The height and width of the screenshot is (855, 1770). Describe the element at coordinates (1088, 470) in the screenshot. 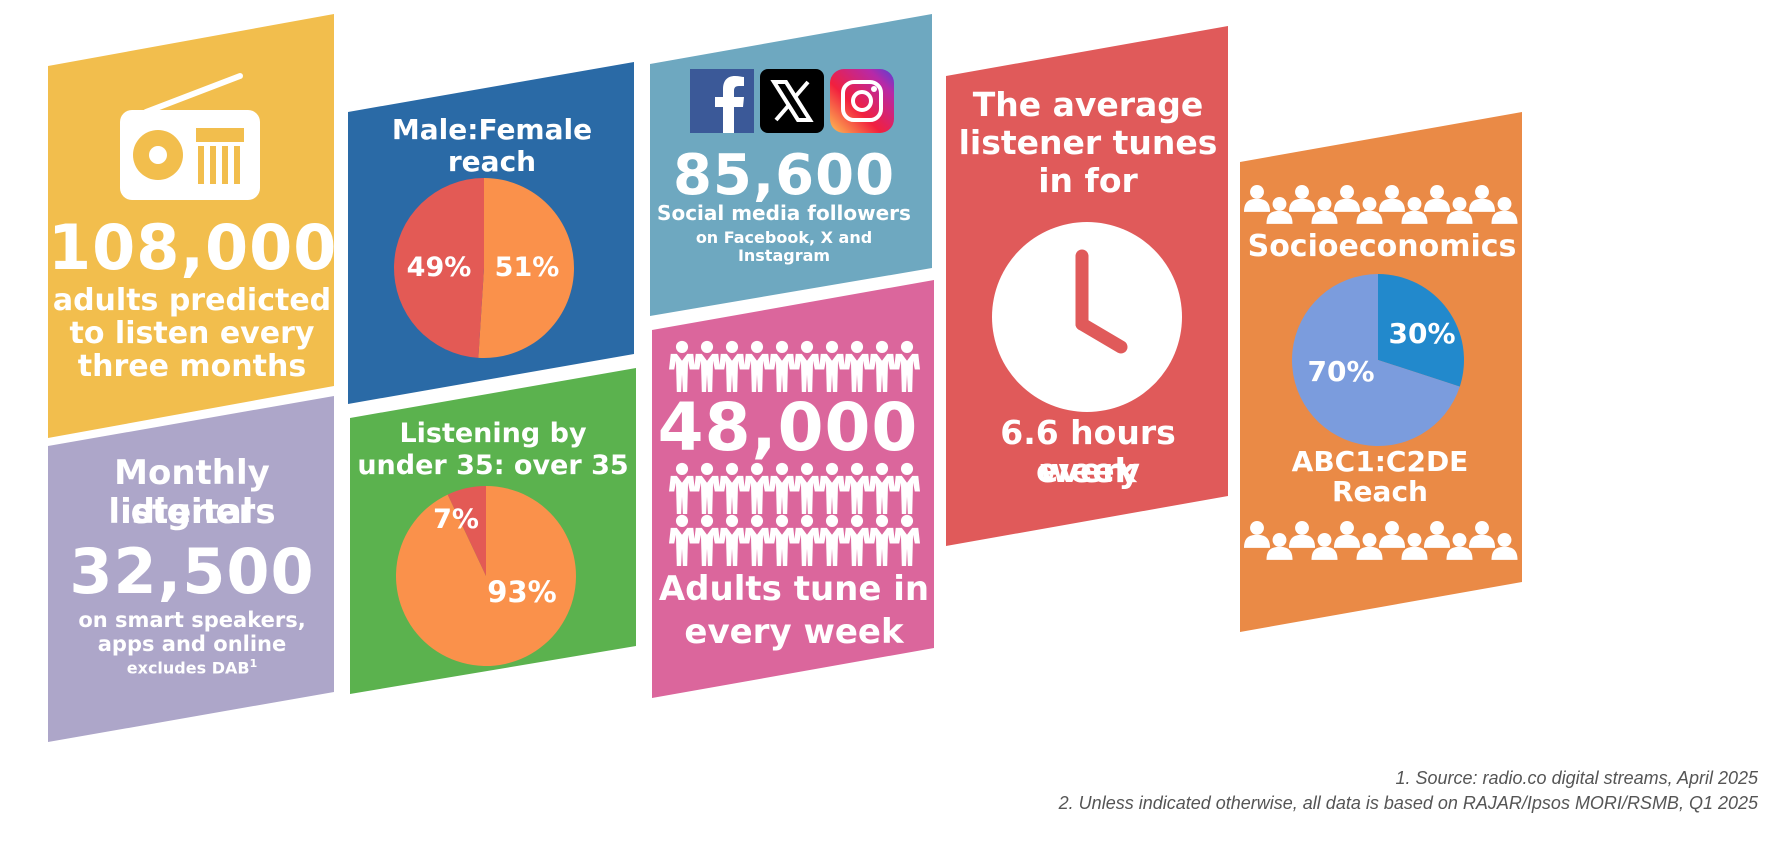

I see `hours-line2: week` at that location.